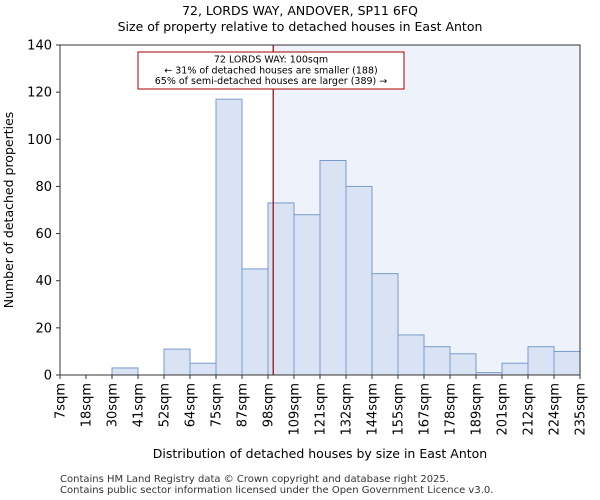 This screenshot has width=600, height=500. Describe the element at coordinates (255, 322) in the screenshot. I see `bar-87sqm` at that location.